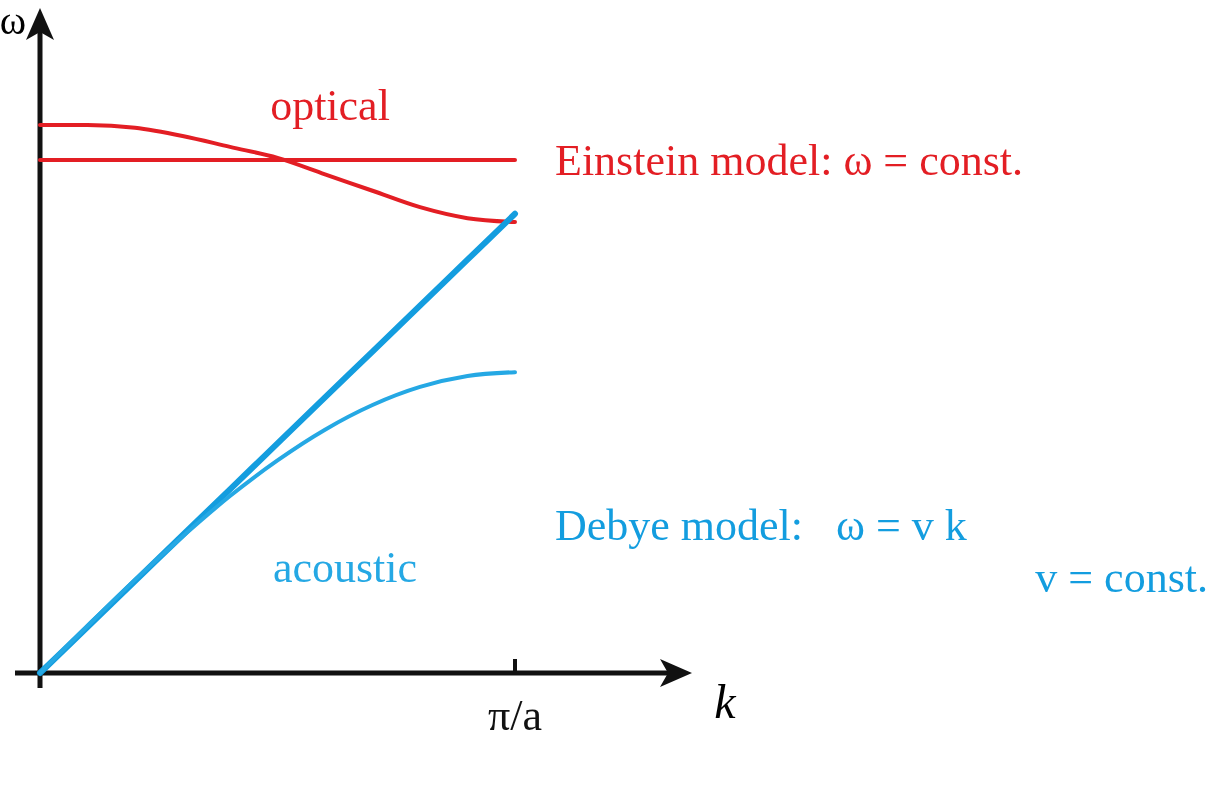  Describe the element at coordinates (345, 567) in the screenshot. I see `series-label: acoustic` at that location.